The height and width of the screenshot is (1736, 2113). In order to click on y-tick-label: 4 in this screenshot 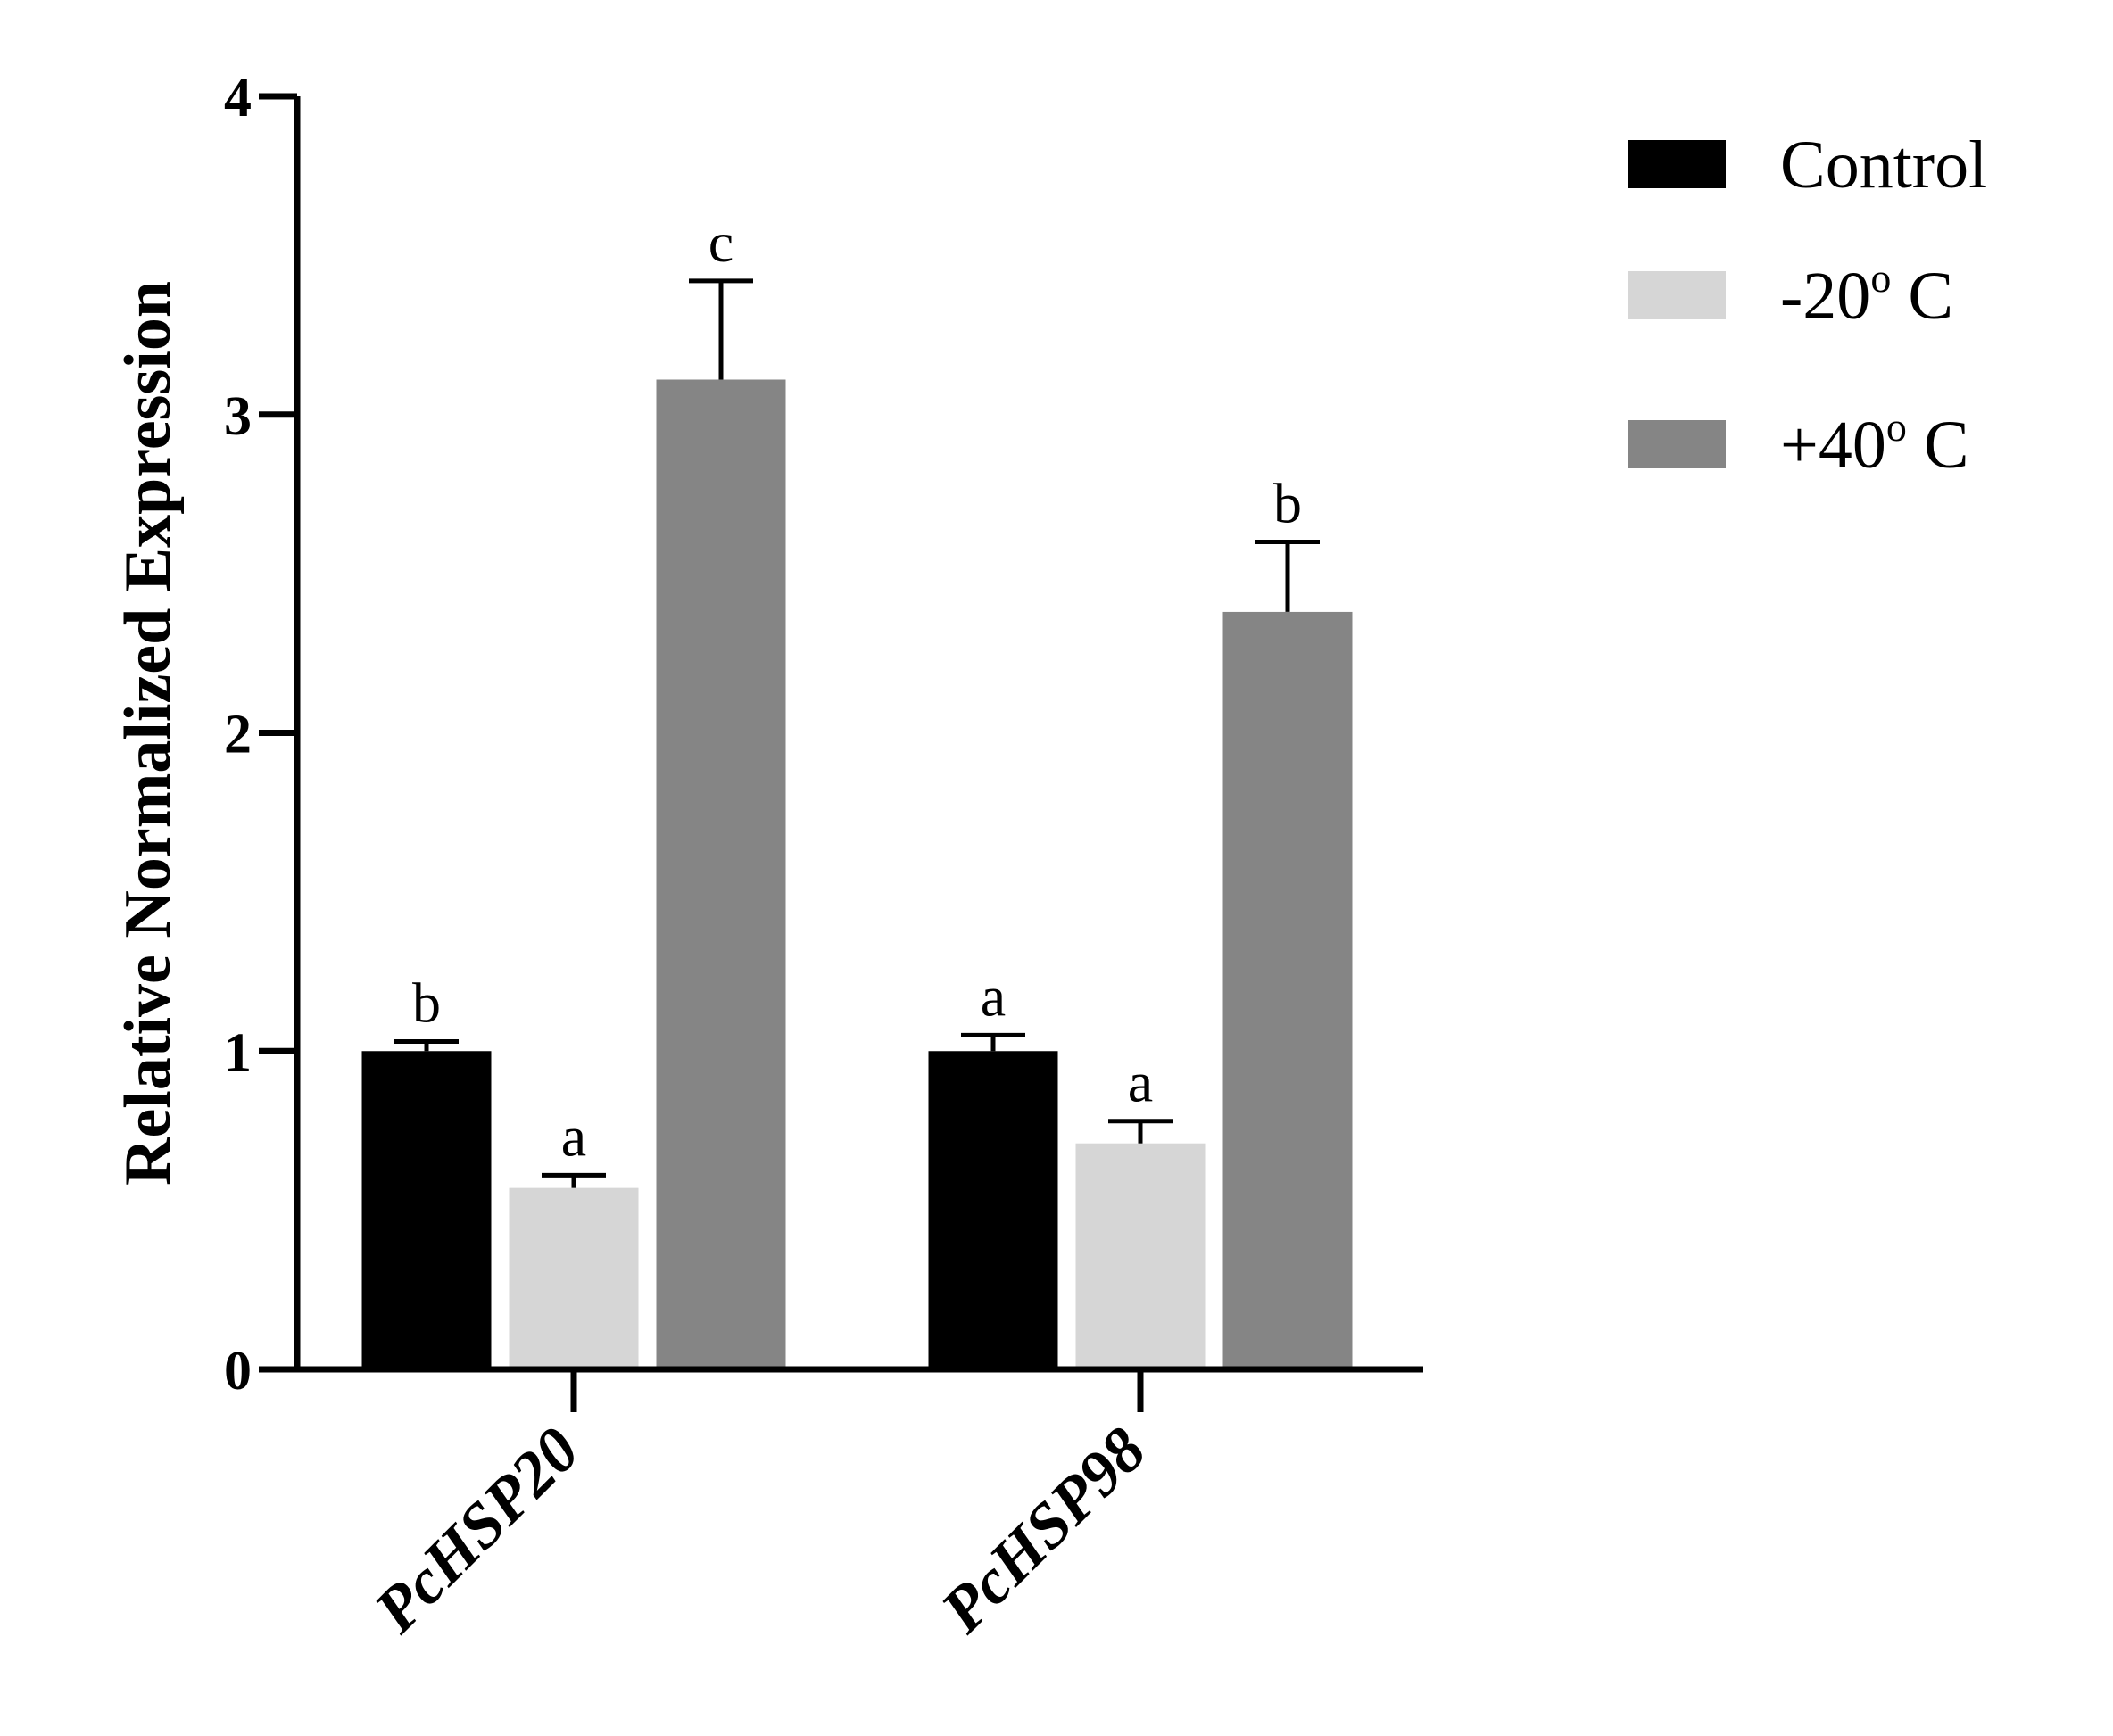, I will do `click(238, 98)`.